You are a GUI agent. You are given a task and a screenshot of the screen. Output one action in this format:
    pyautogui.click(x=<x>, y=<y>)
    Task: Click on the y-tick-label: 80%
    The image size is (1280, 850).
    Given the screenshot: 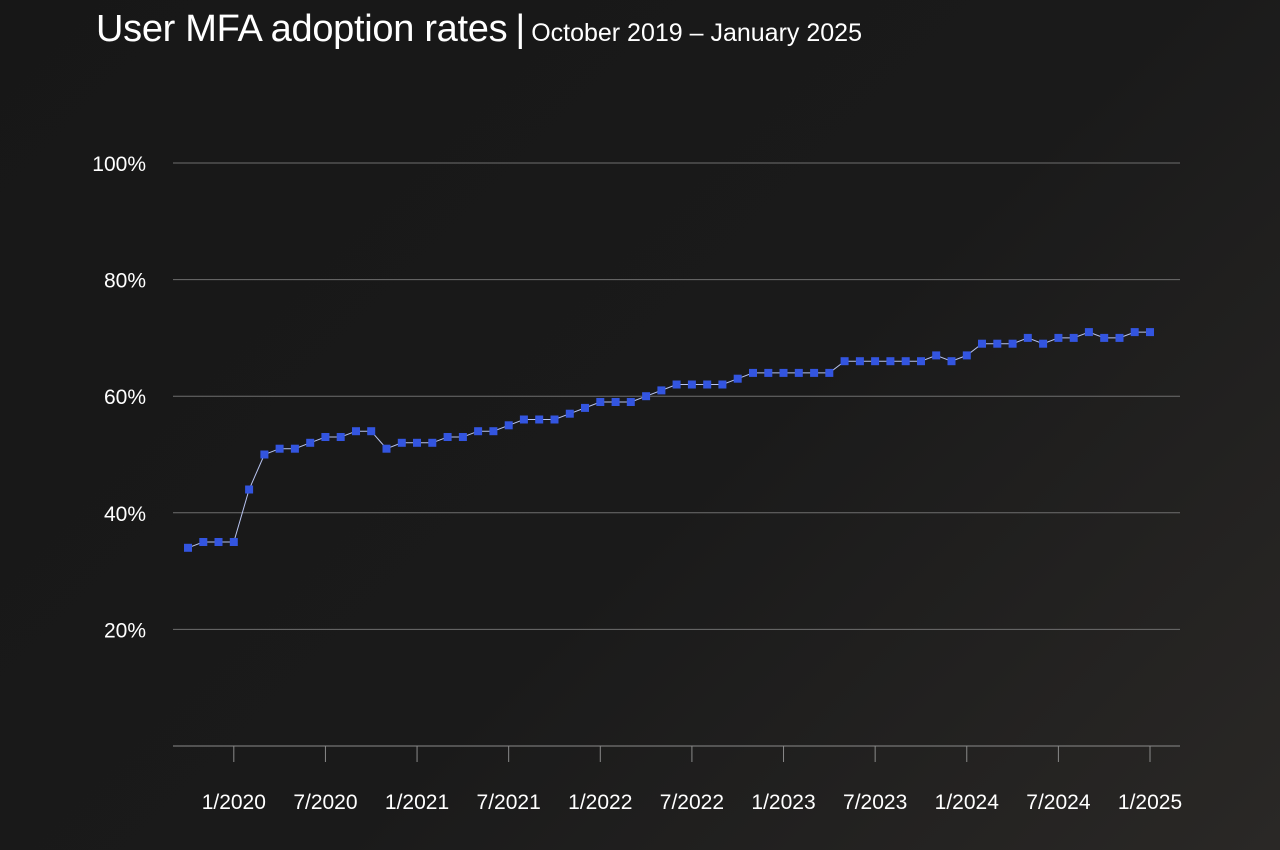 What is the action you would take?
    pyautogui.click(x=125, y=281)
    